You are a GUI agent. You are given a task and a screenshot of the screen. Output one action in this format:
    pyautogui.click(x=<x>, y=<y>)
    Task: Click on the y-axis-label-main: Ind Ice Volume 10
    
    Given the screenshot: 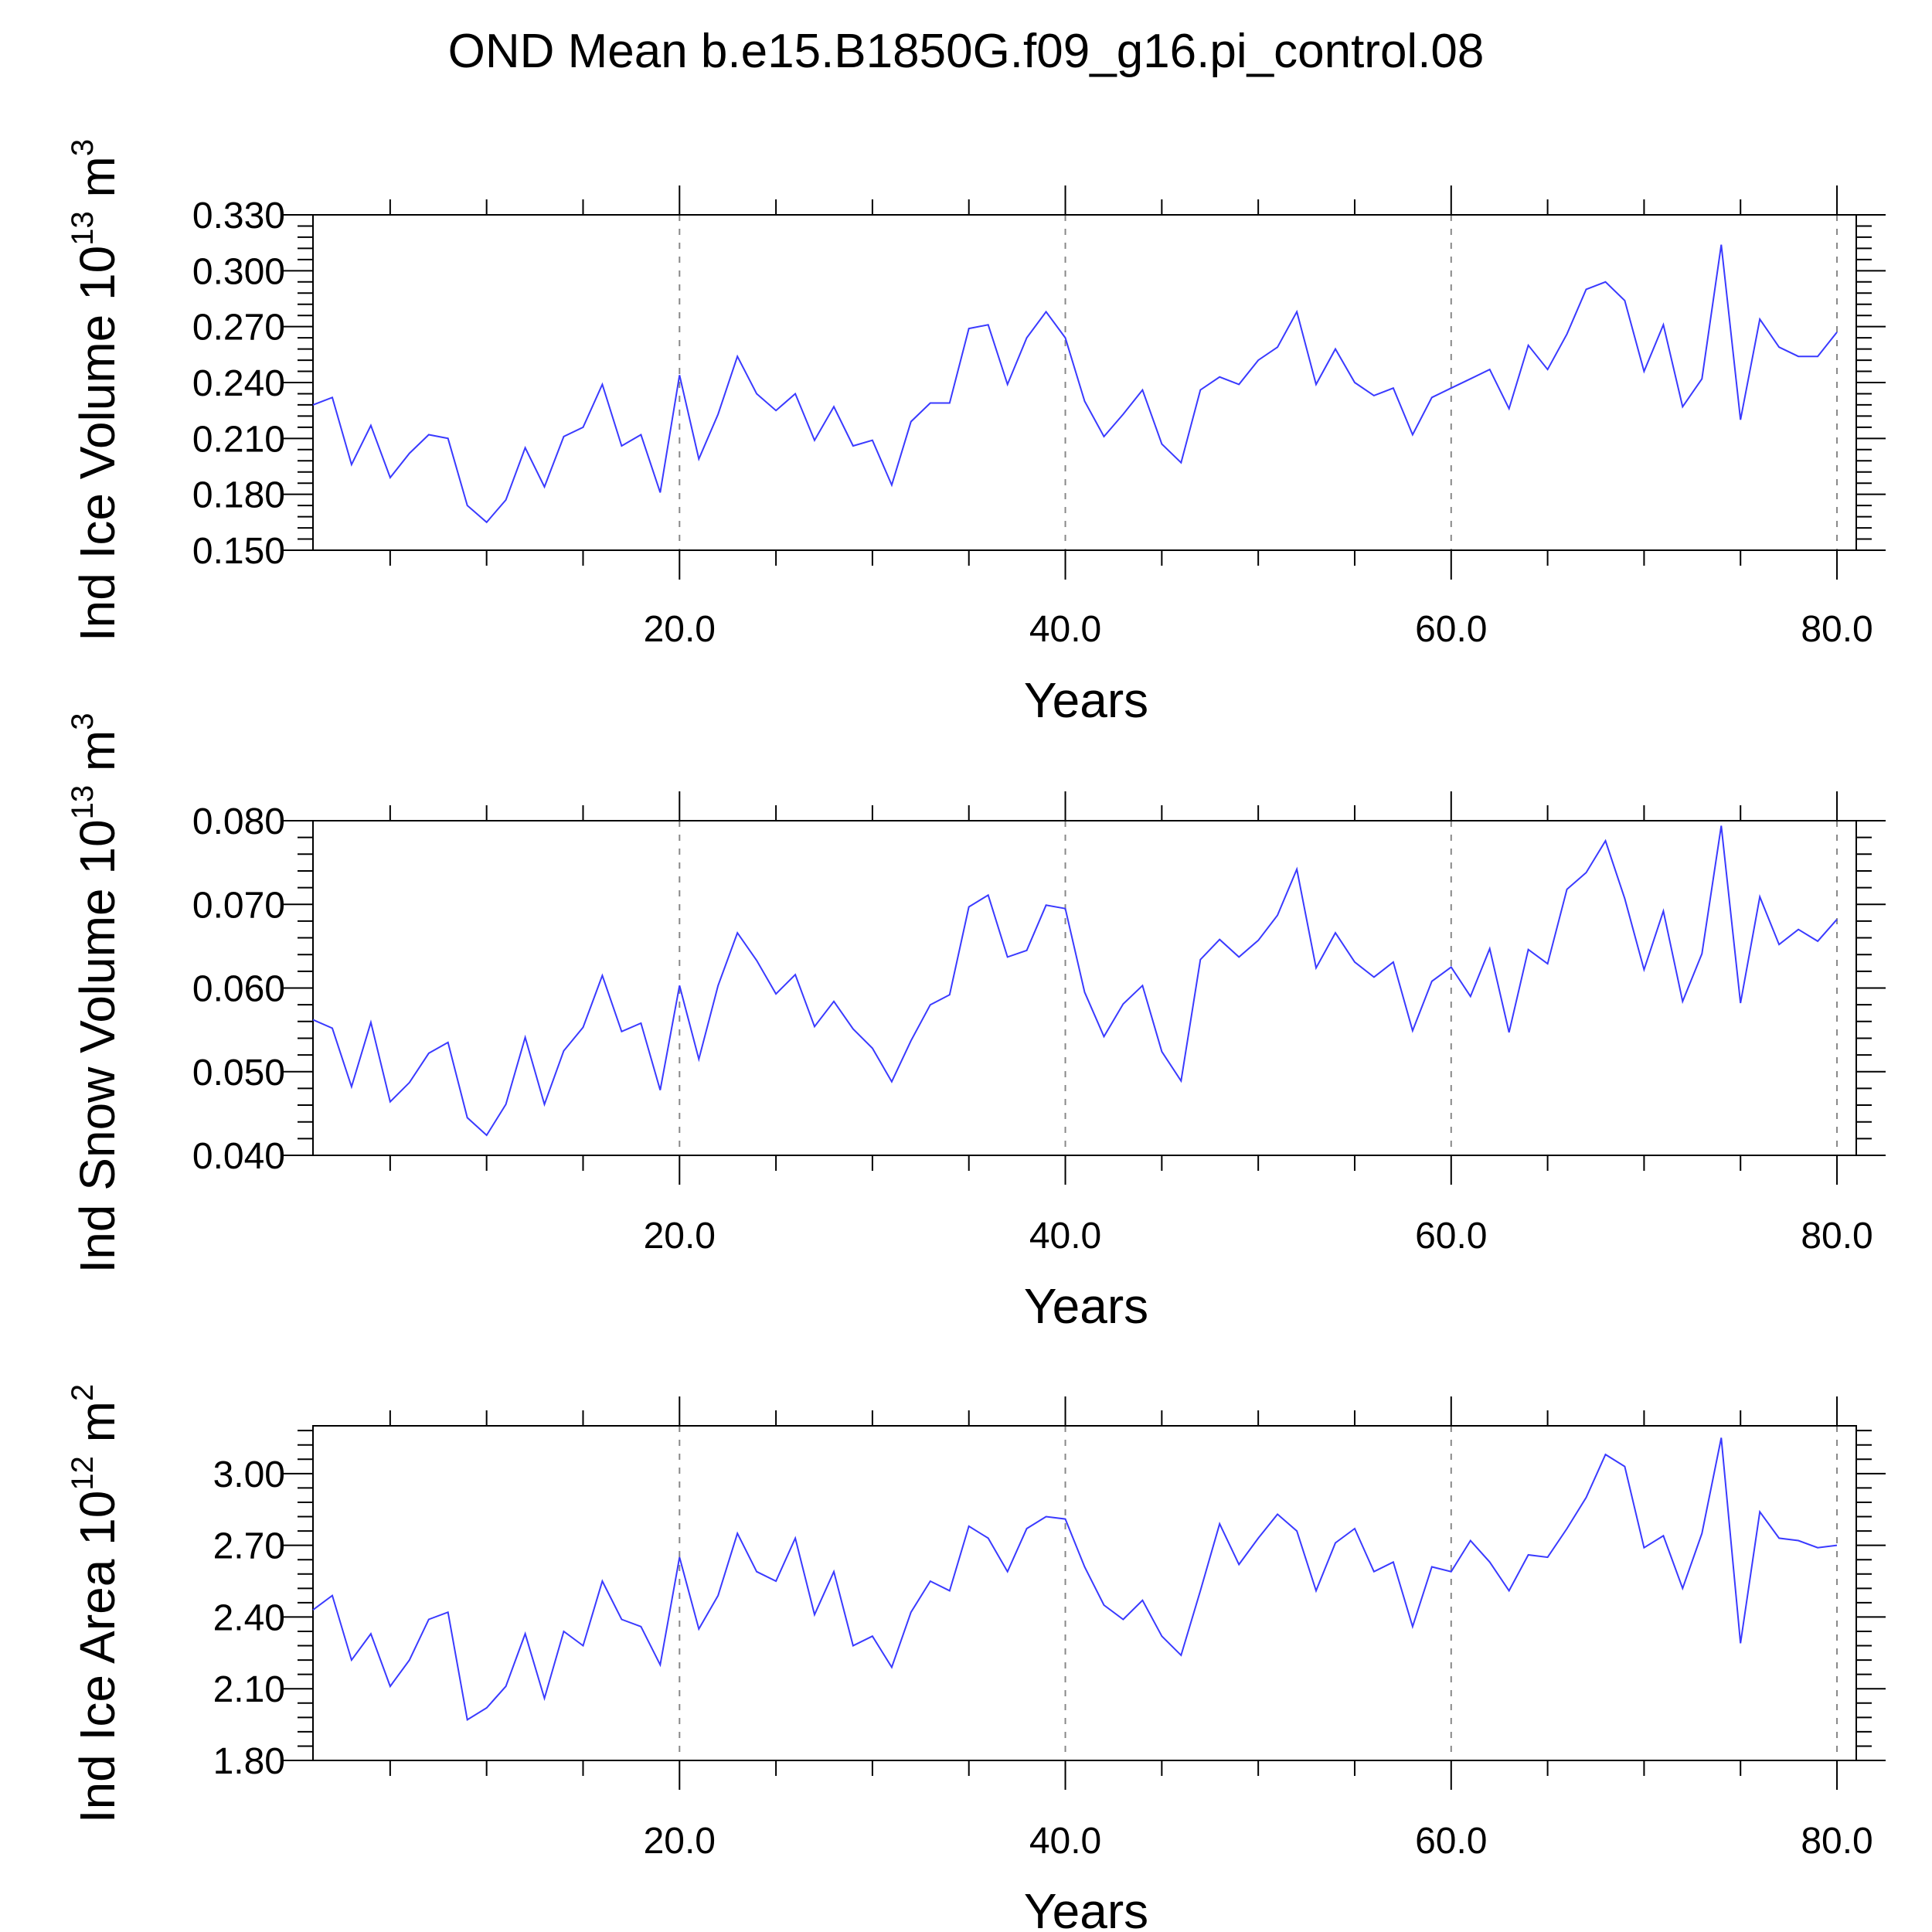 What is the action you would take?
    pyautogui.click(x=98, y=443)
    